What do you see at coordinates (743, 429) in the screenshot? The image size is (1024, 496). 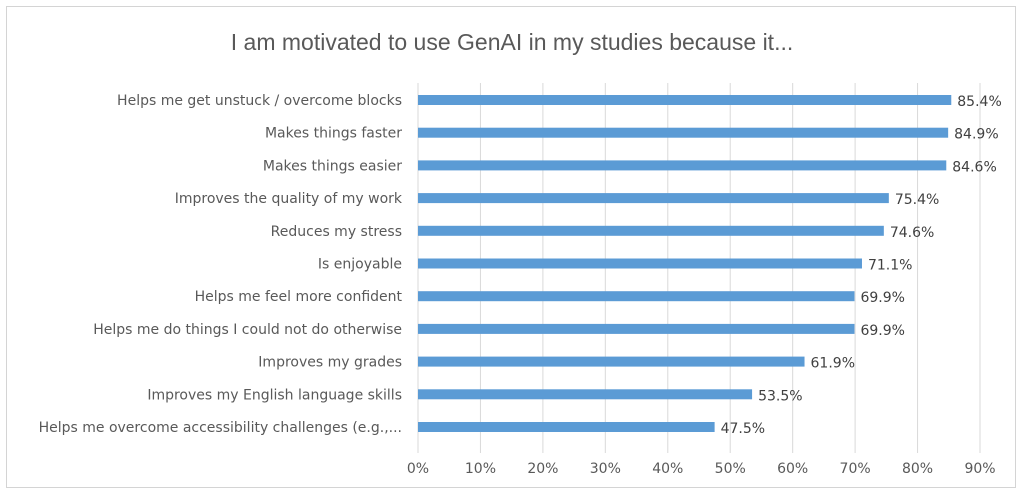 I see `data-label: 47.5%` at bounding box center [743, 429].